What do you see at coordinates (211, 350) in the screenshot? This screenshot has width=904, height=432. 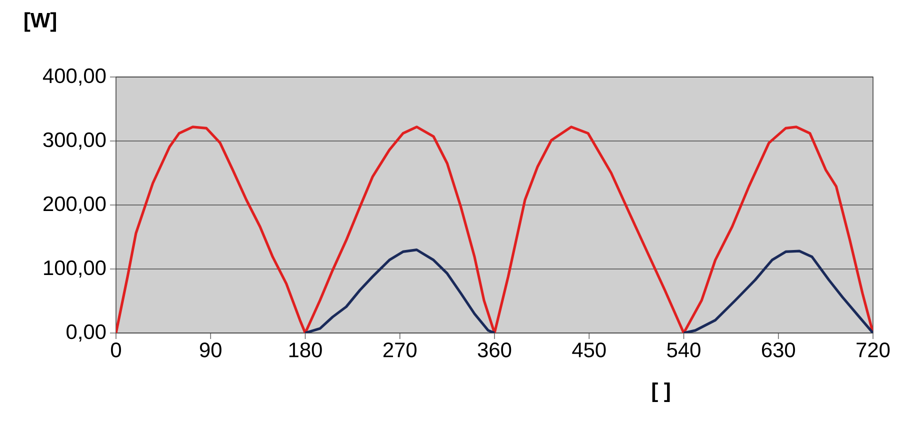 I see `x-tick-label: 90` at bounding box center [211, 350].